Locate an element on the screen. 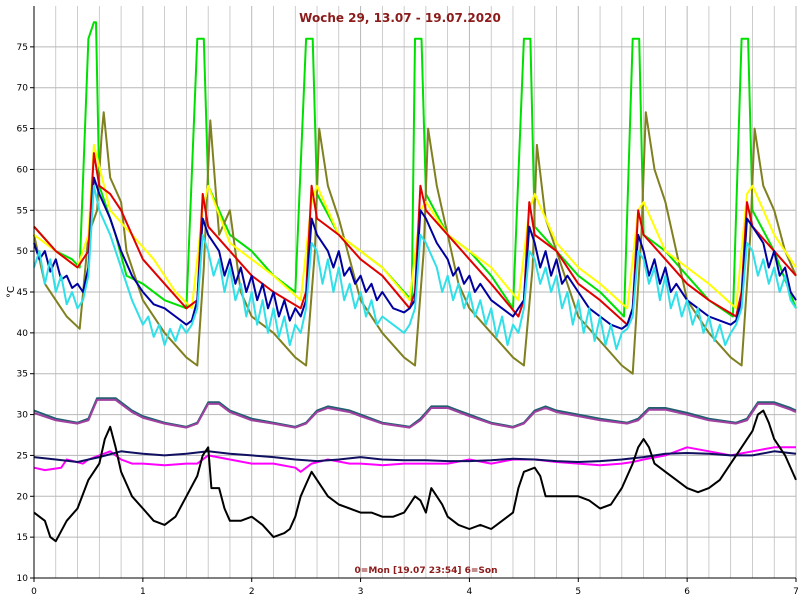 The height and width of the screenshot is (600, 800). x-tick-label: 0 is located at coordinates (34, 592).